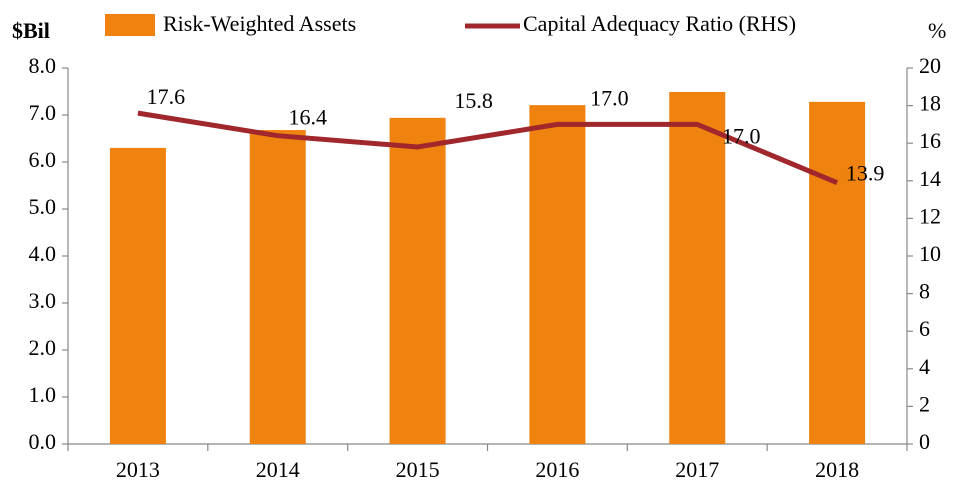 The image size is (958, 487). Describe the element at coordinates (937, 30) in the screenshot. I see `y2-axis-label: %` at that location.